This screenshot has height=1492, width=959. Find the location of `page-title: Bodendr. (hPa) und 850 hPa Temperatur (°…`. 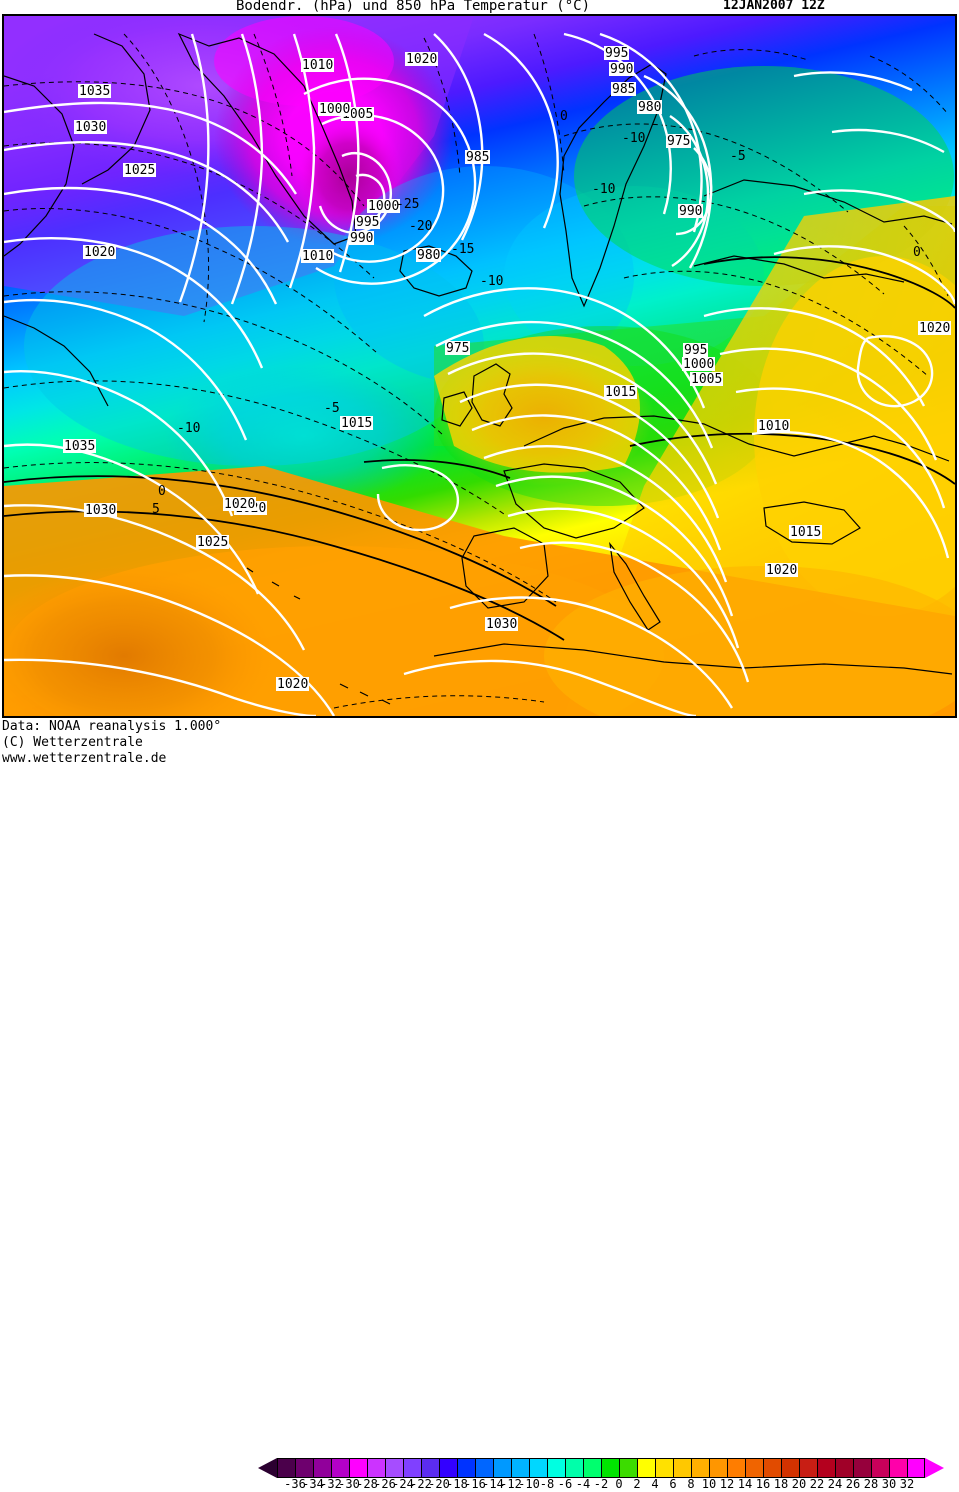

page-title: Bodendr. (hPa) und 850 hPa Temperatur (°… is located at coordinates (413, 7).